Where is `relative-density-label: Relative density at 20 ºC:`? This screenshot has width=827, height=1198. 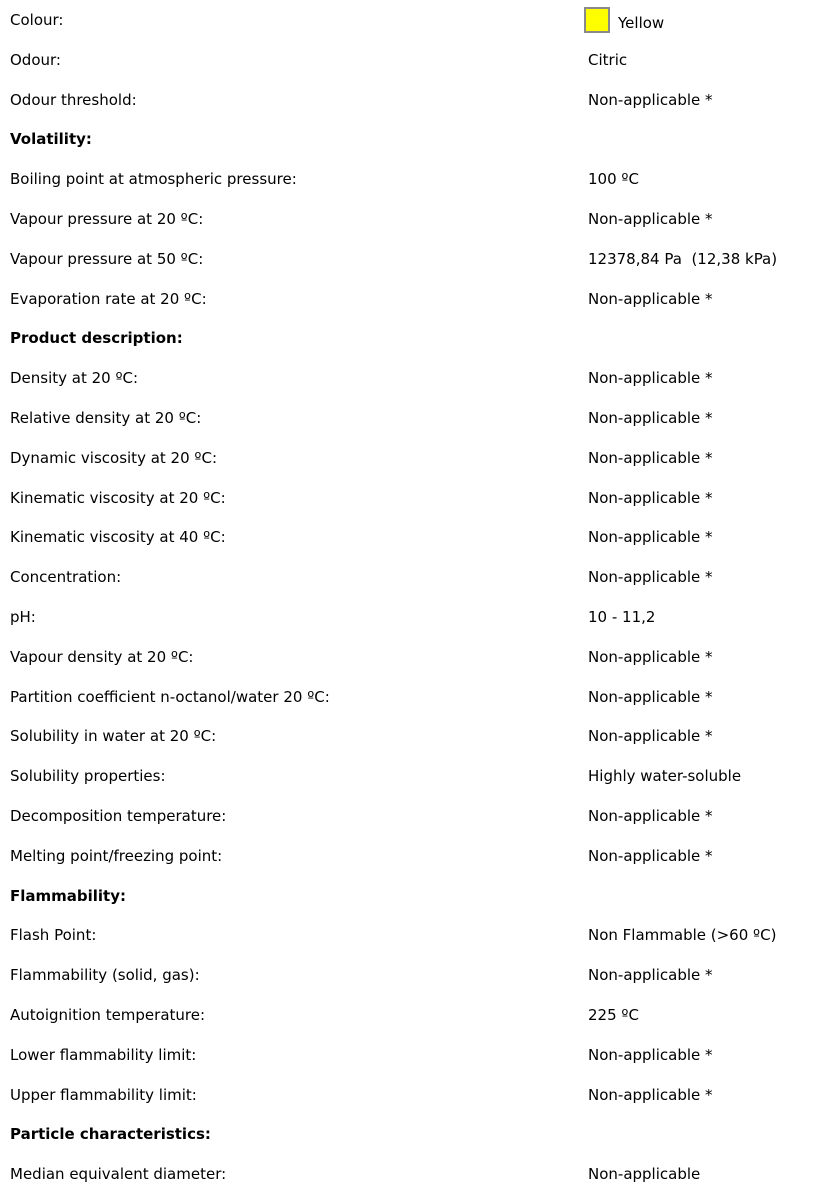
relative-density-label: Relative density at 20 ºC: is located at coordinates (106, 417).